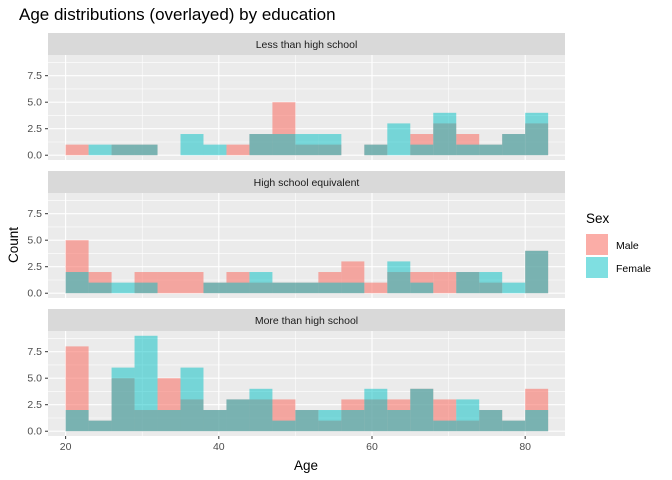 Image resolution: width=672 pixels, height=480 pixels. What do you see at coordinates (66, 447) in the screenshot?
I see `x-tick-label: 20` at bounding box center [66, 447].